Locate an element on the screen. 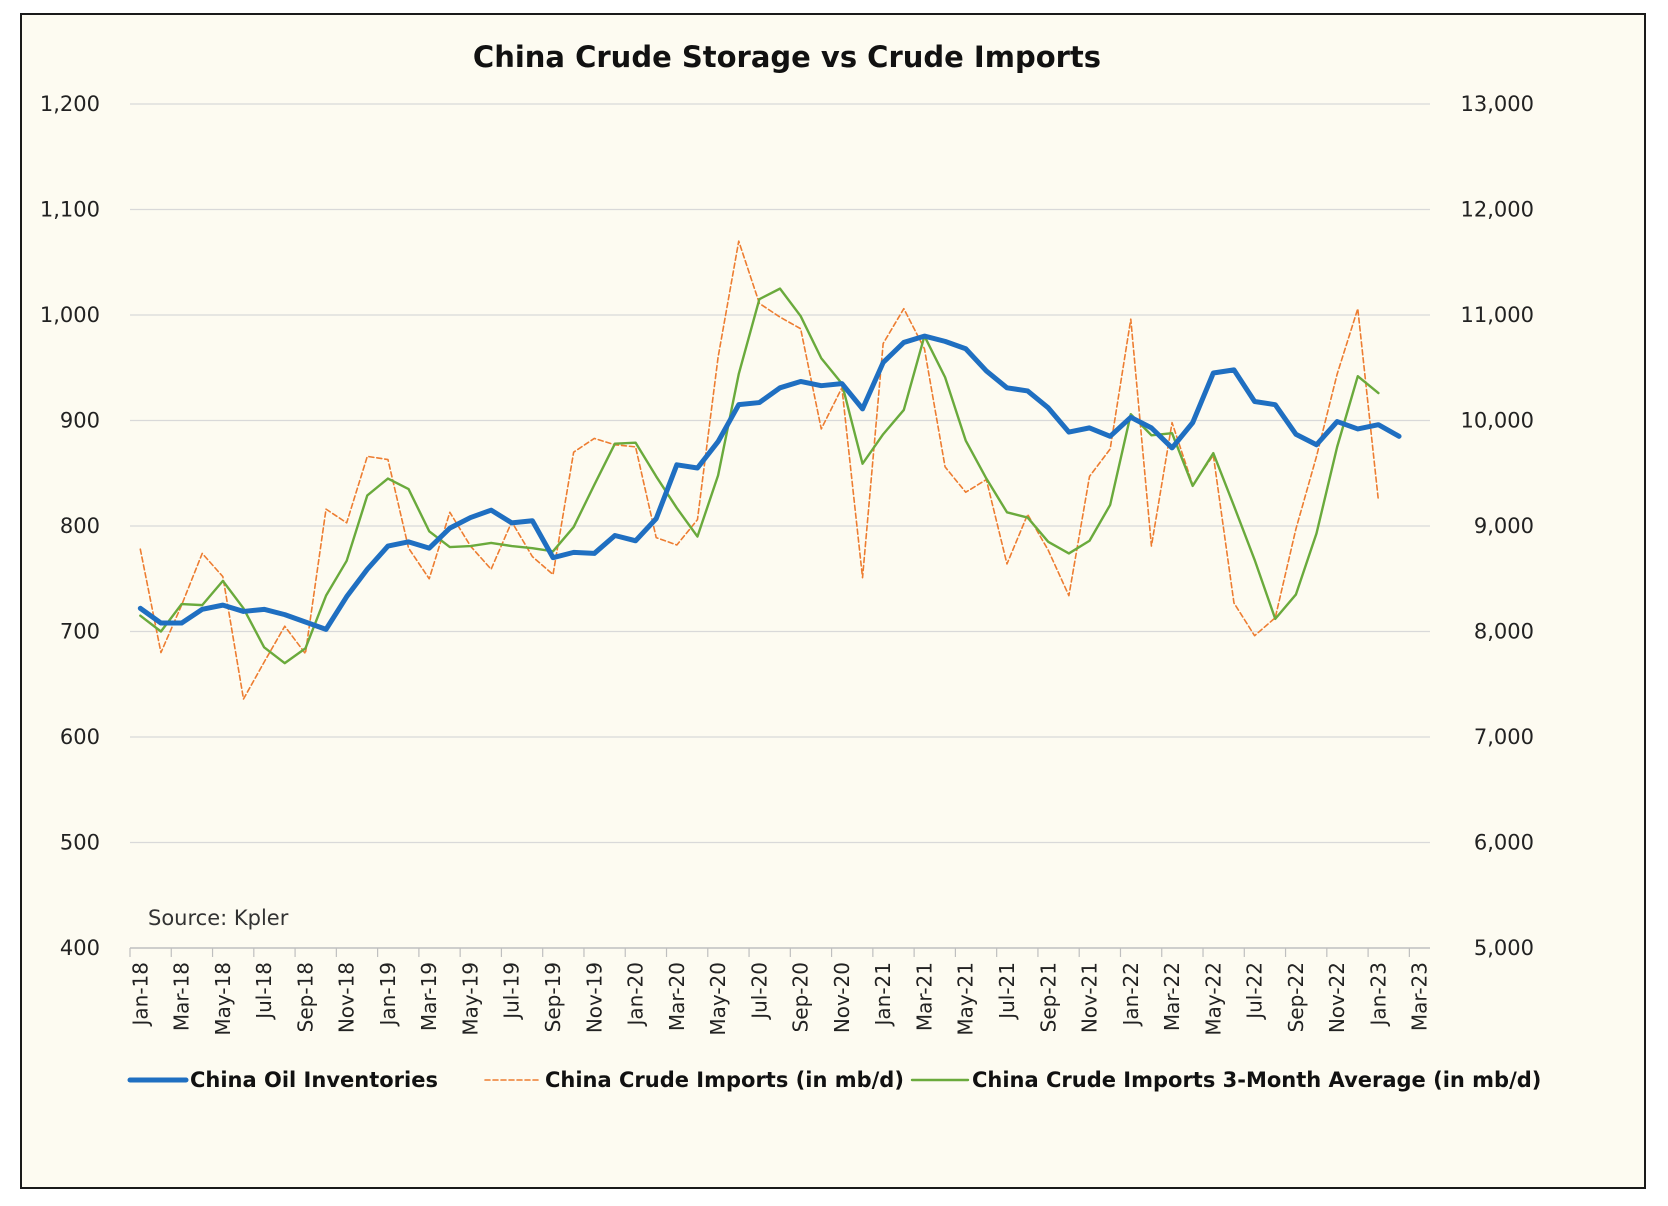 This screenshot has height=1206, width=1668. x-axis-tick-label: Jan-22 is located at coordinates (1131, 995).